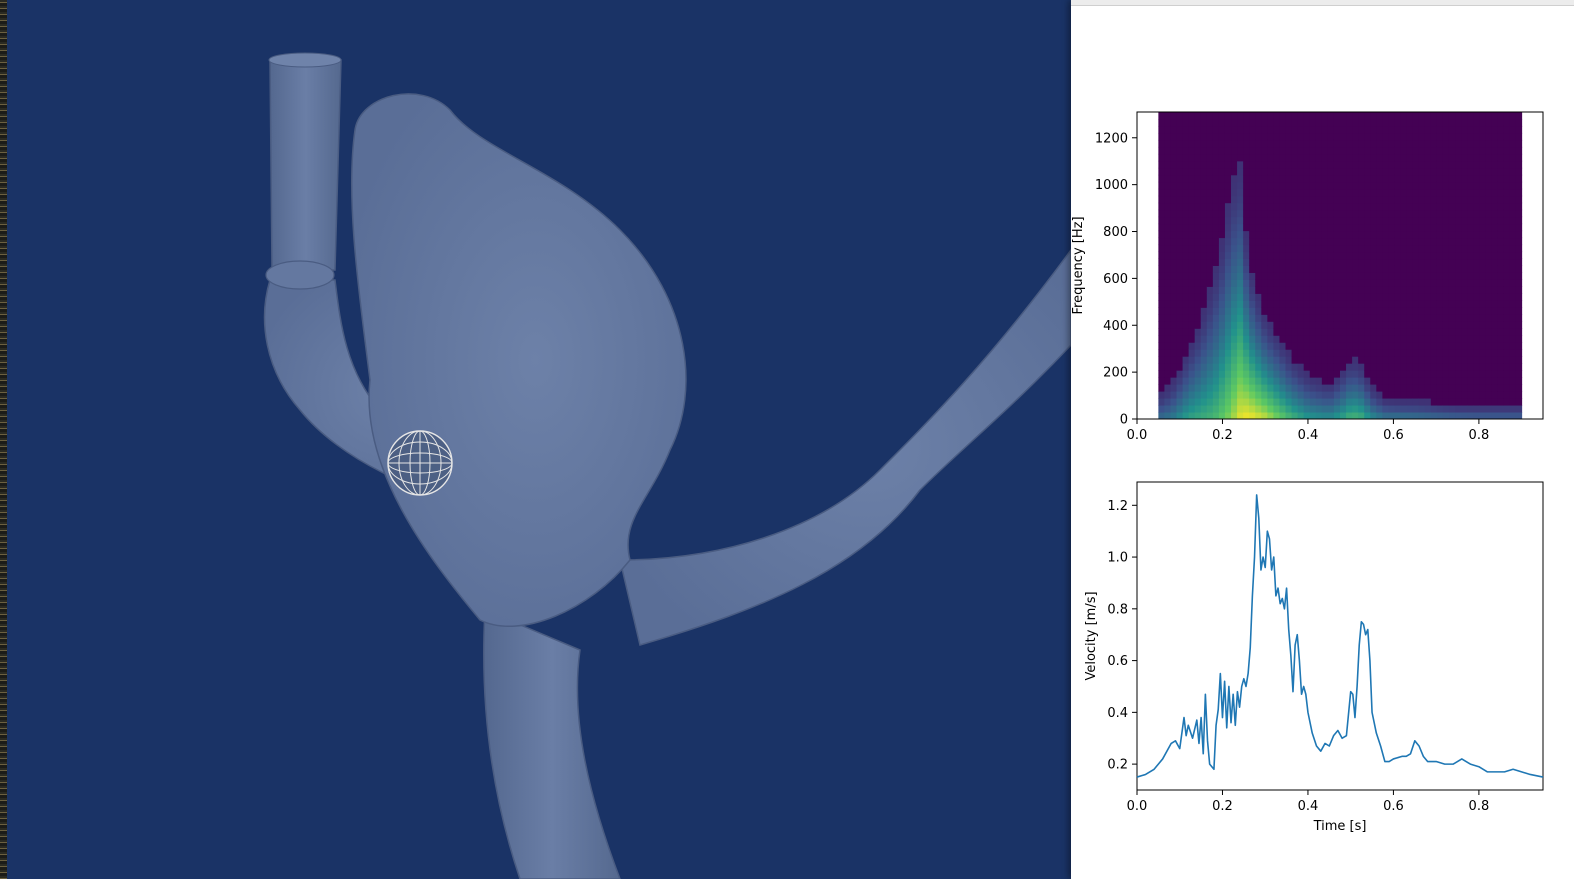 The height and width of the screenshot is (879, 1574). What do you see at coordinates (1137, 806) in the screenshot?
I see `velocity-xtick-label: 0.0` at bounding box center [1137, 806].